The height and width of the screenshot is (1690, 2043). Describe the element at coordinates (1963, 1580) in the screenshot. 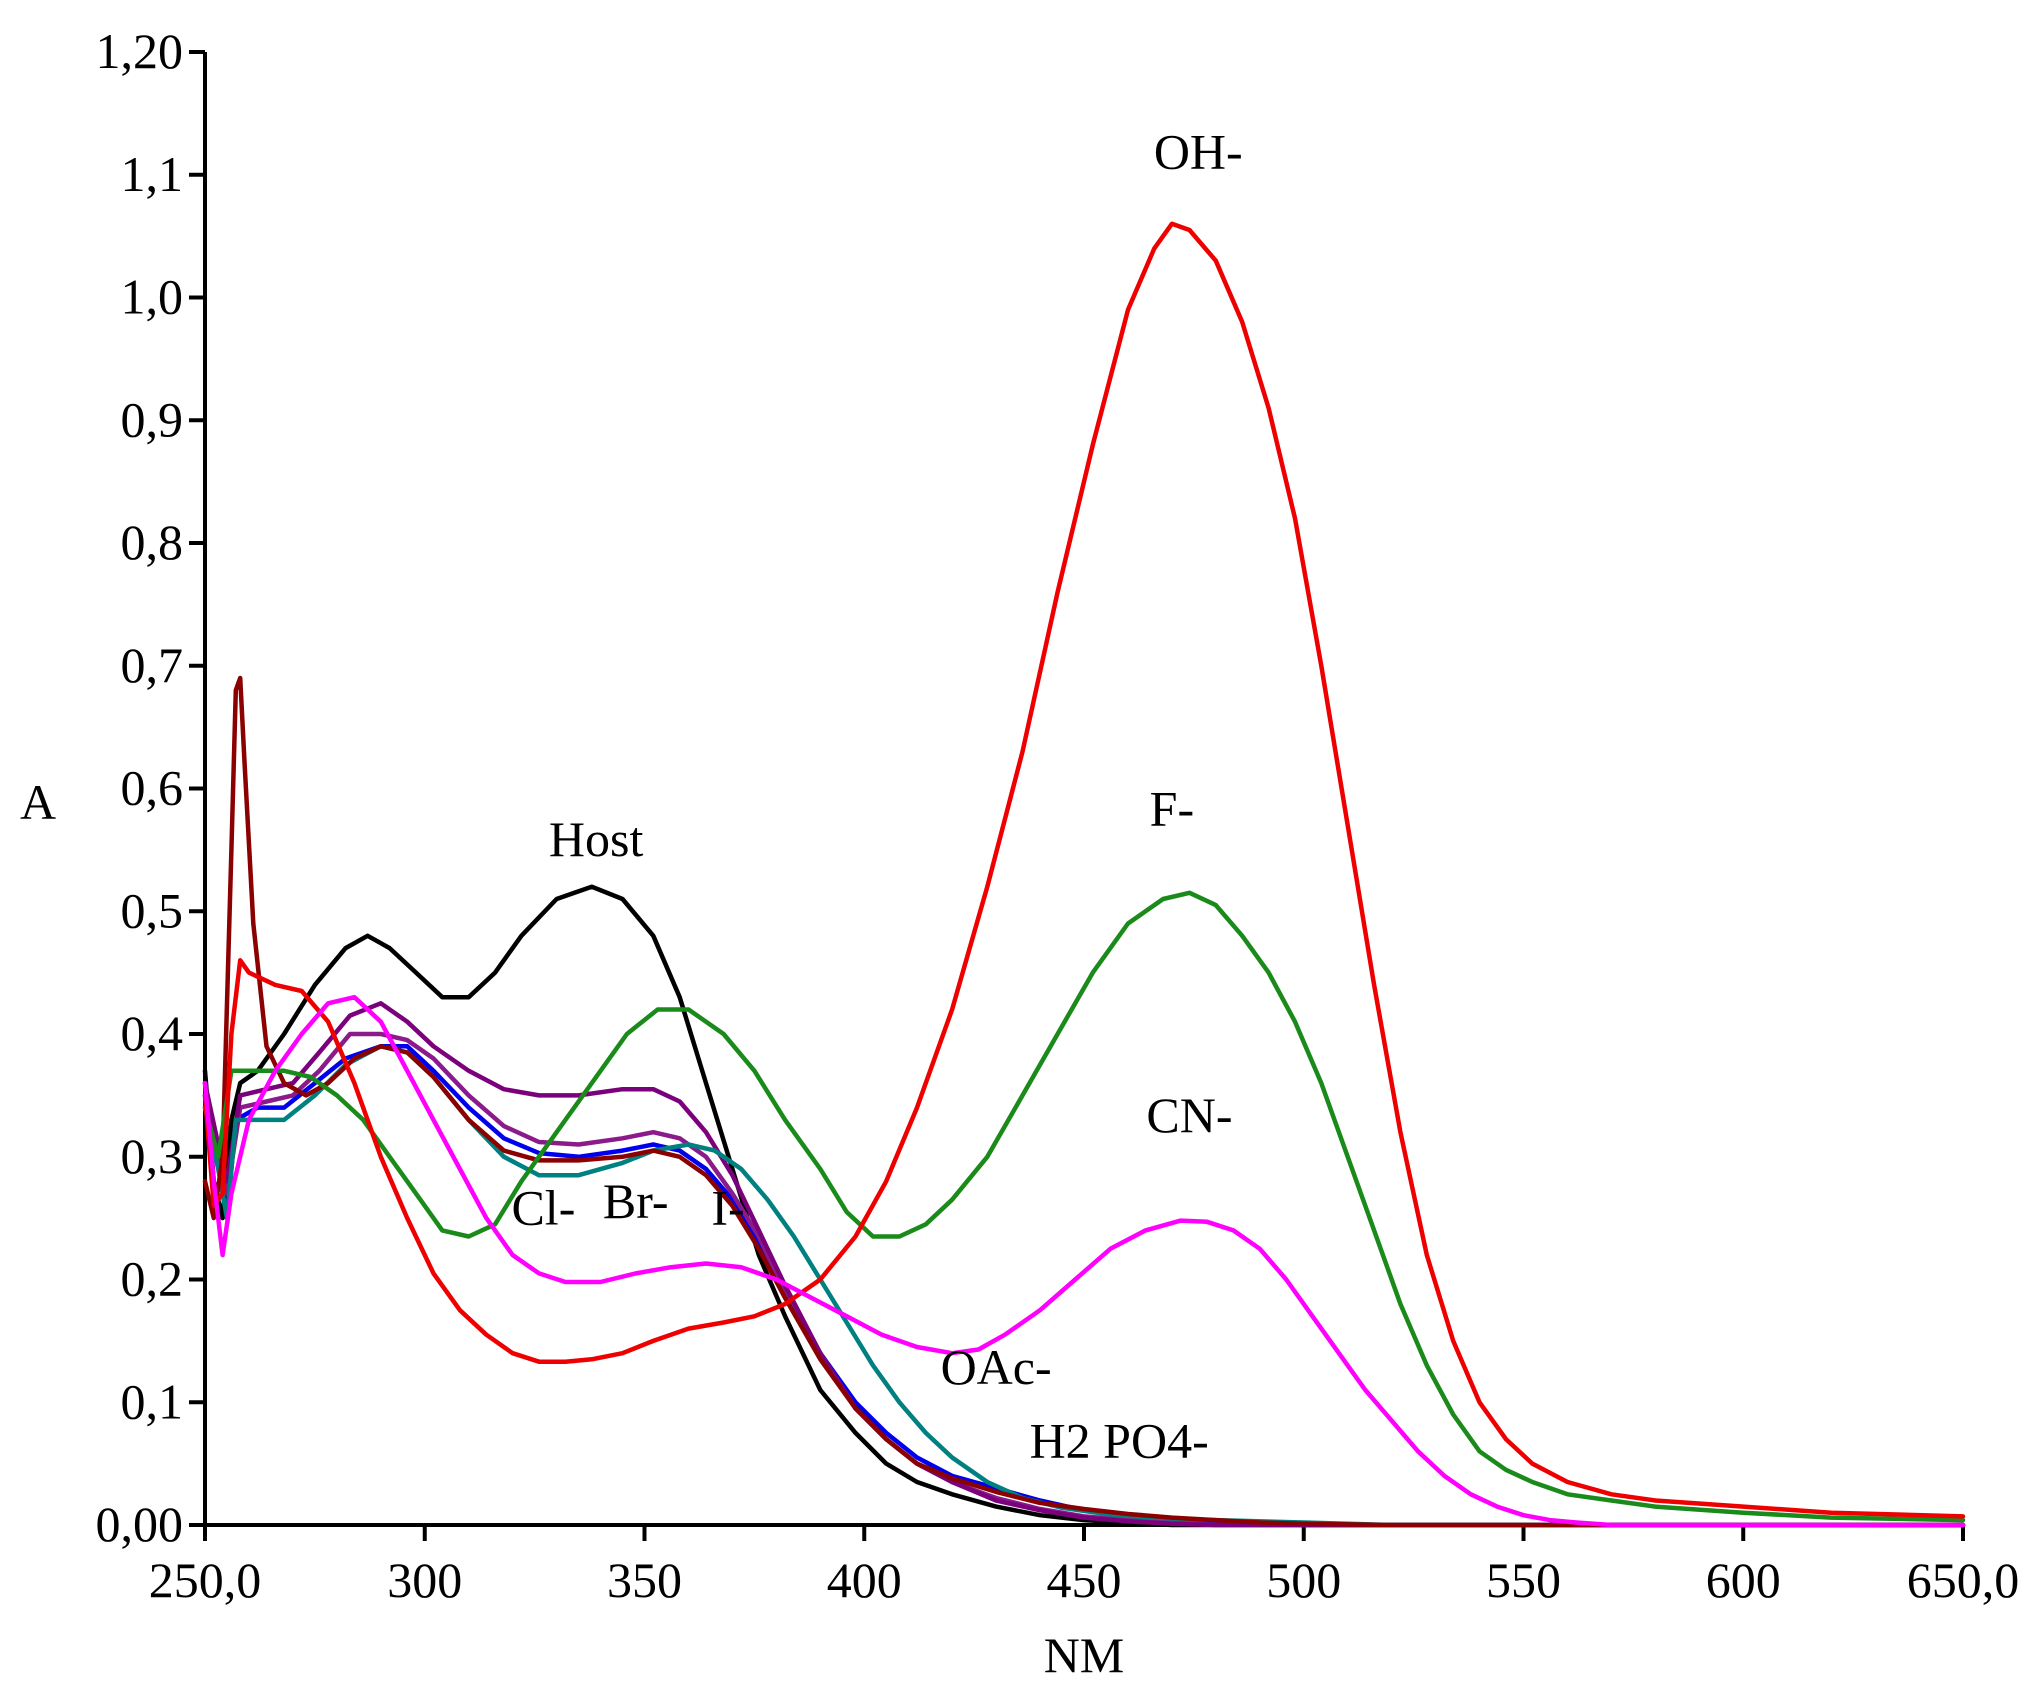

I see `x-tick-label: 650,0` at that location.